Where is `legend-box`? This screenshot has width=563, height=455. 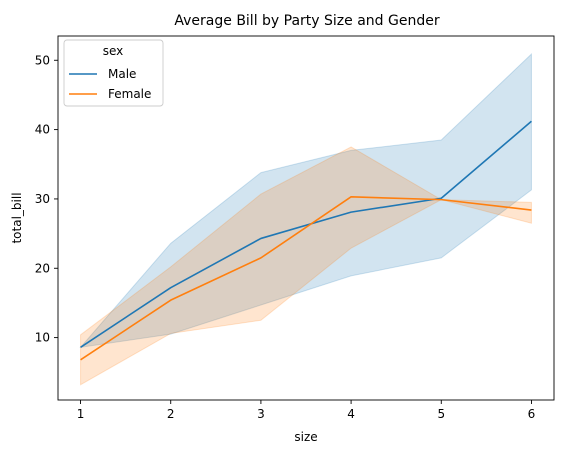
legend-box is located at coordinates (113, 73).